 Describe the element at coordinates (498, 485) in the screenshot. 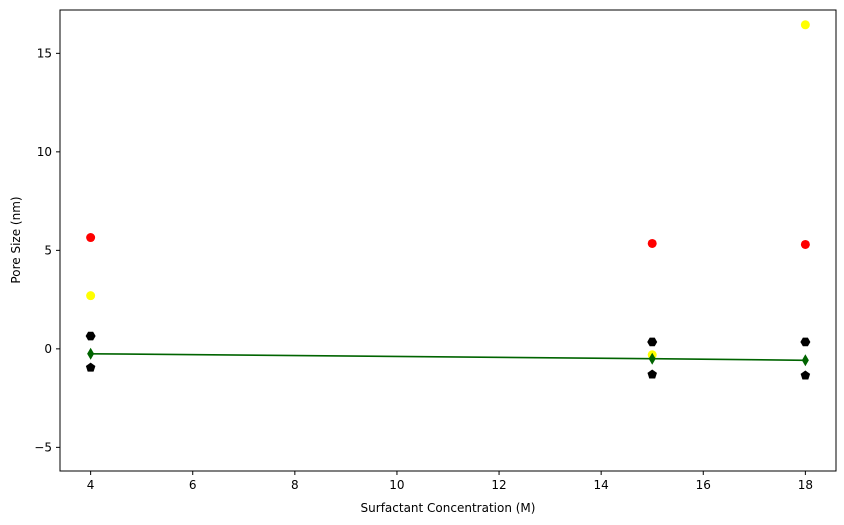

I see `x-tick-label: 12` at that location.